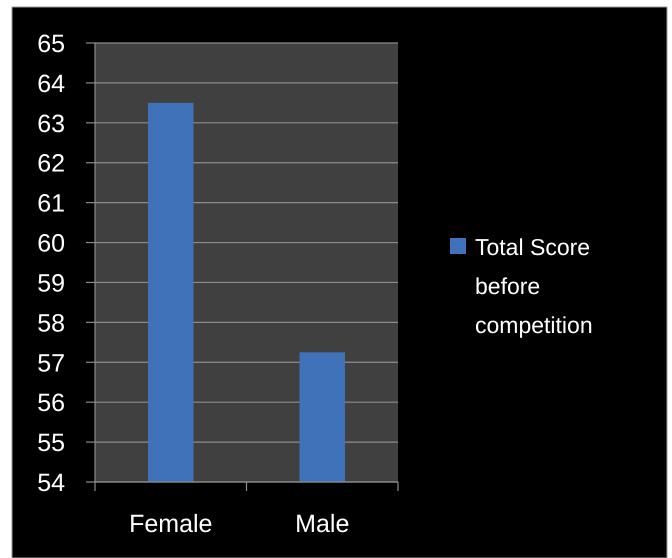  I want to click on y-tick-label: 63, so click(51, 124).